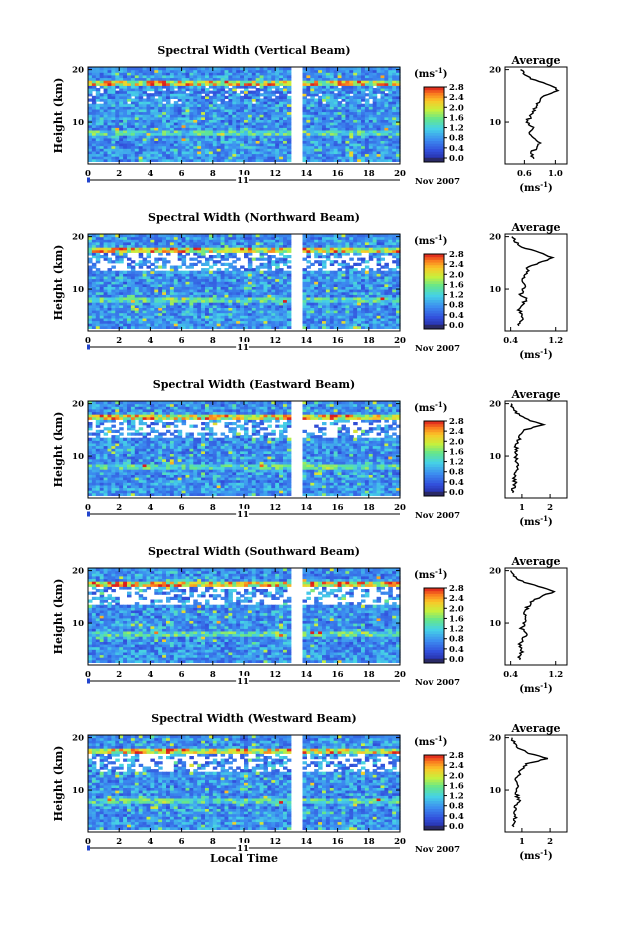  Describe the element at coordinates (434, 124) in the screenshot. I see `colorbar-frame` at that location.